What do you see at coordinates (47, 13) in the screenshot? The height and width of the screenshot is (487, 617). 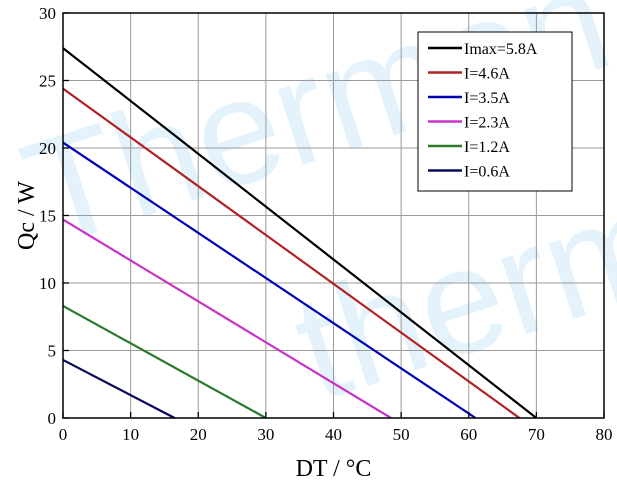 I see `y-tick-label: 30` at bounding box center [47, 13].